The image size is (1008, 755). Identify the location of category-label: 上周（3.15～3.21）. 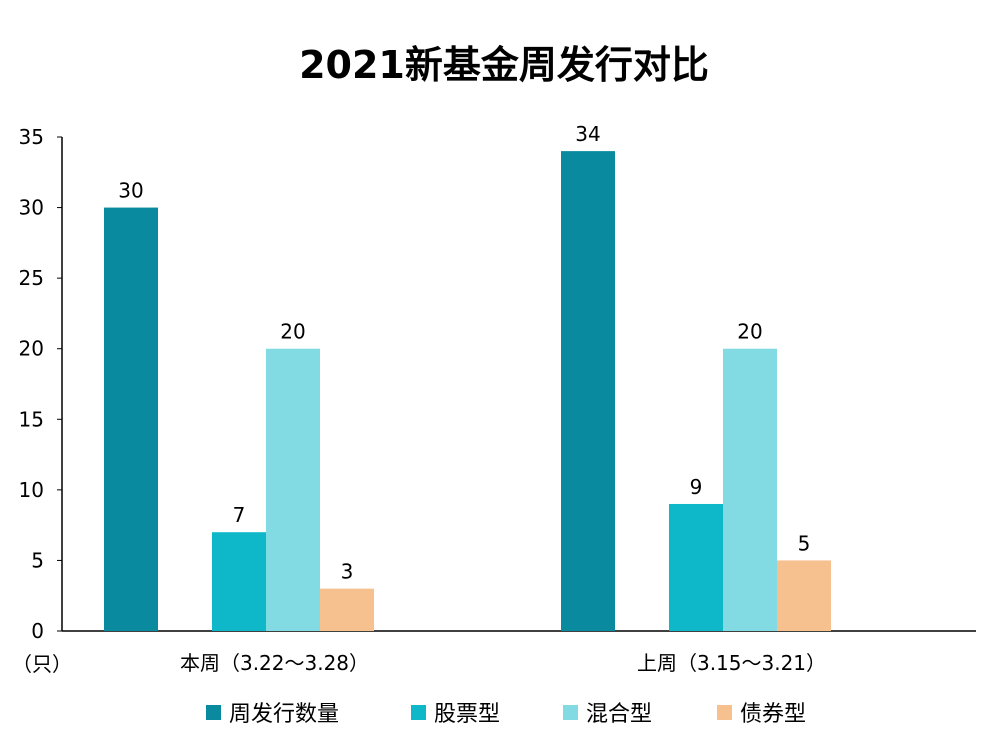
(731, 663).